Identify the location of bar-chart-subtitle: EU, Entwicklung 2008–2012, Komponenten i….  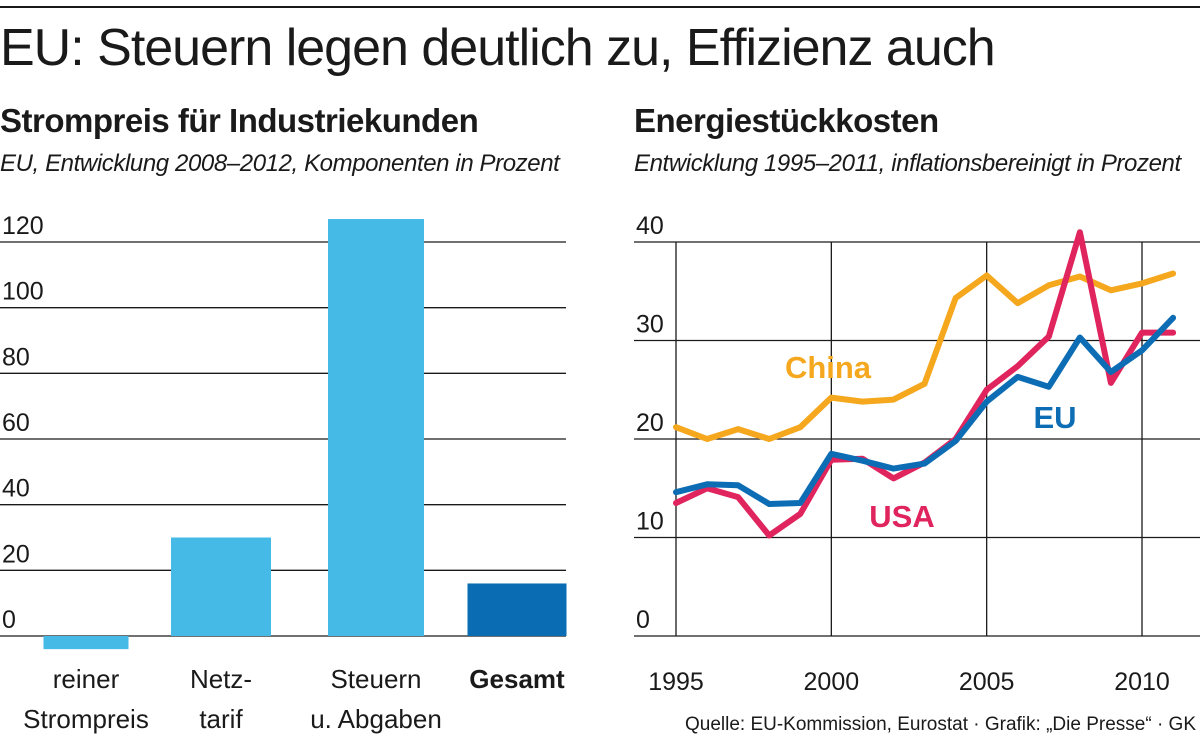
(280, 163).